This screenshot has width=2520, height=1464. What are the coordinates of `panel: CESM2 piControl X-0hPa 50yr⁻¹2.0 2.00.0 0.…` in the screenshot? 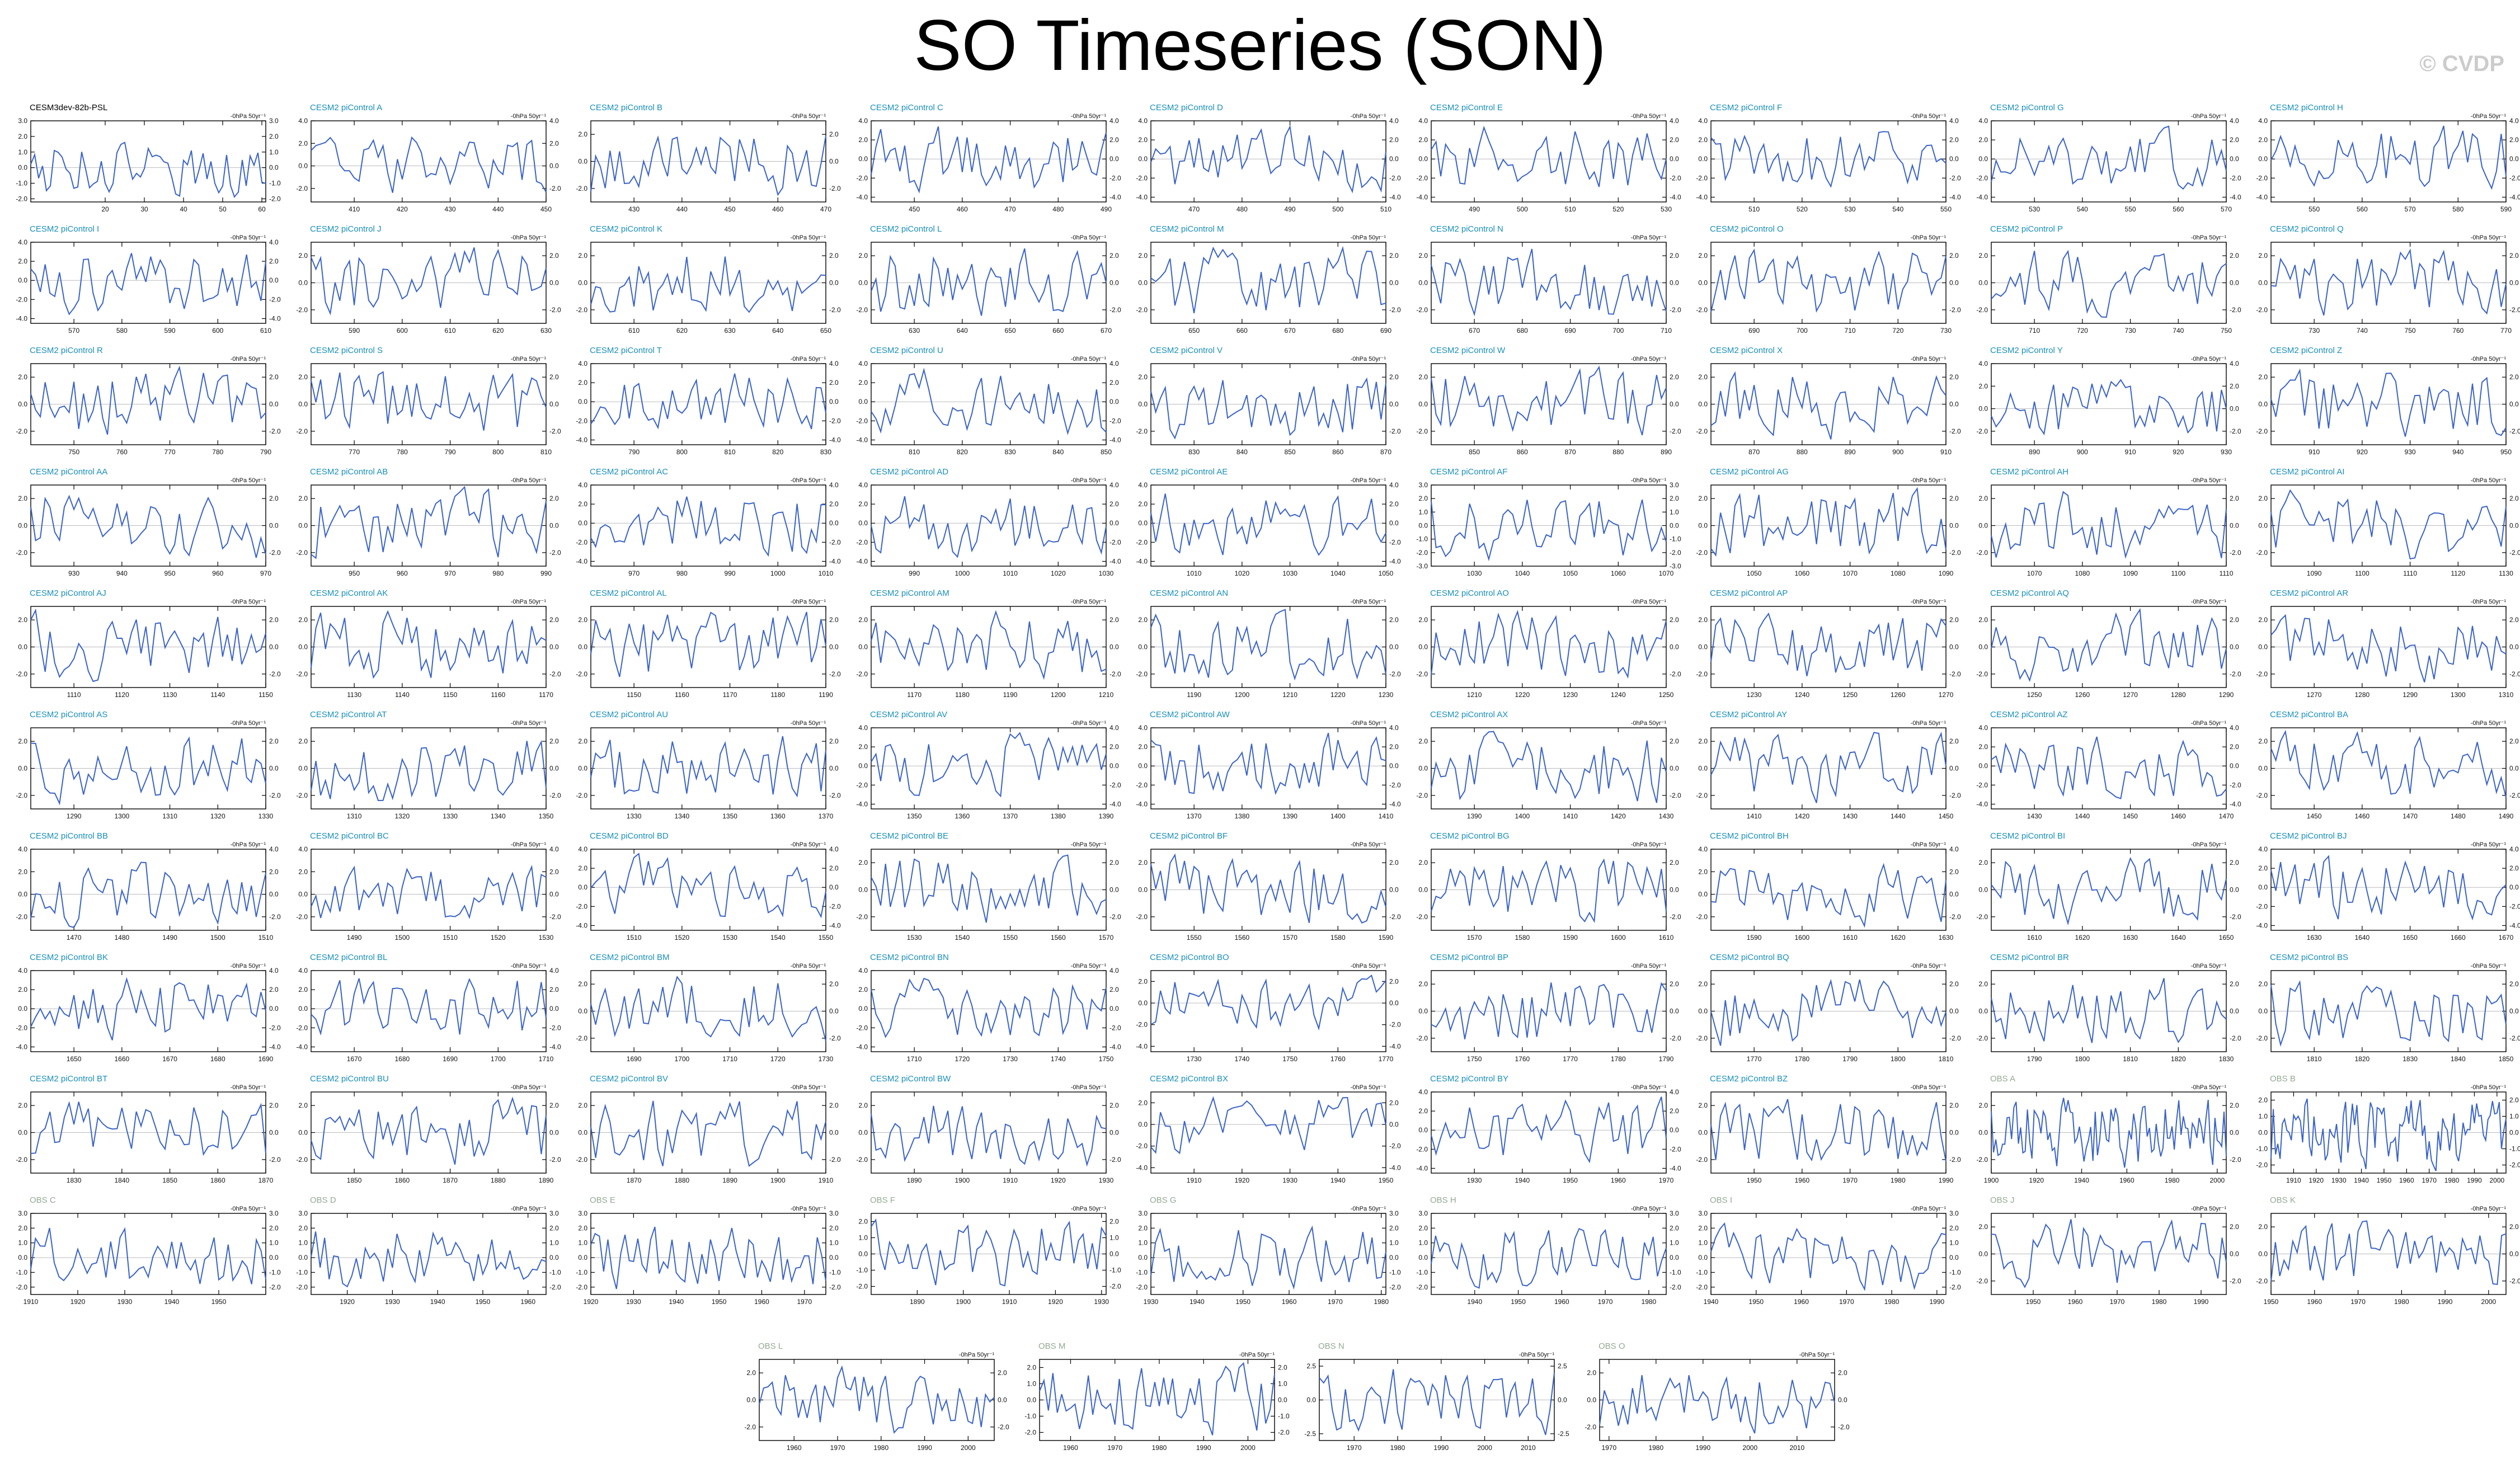 It's located at (1829, 401).